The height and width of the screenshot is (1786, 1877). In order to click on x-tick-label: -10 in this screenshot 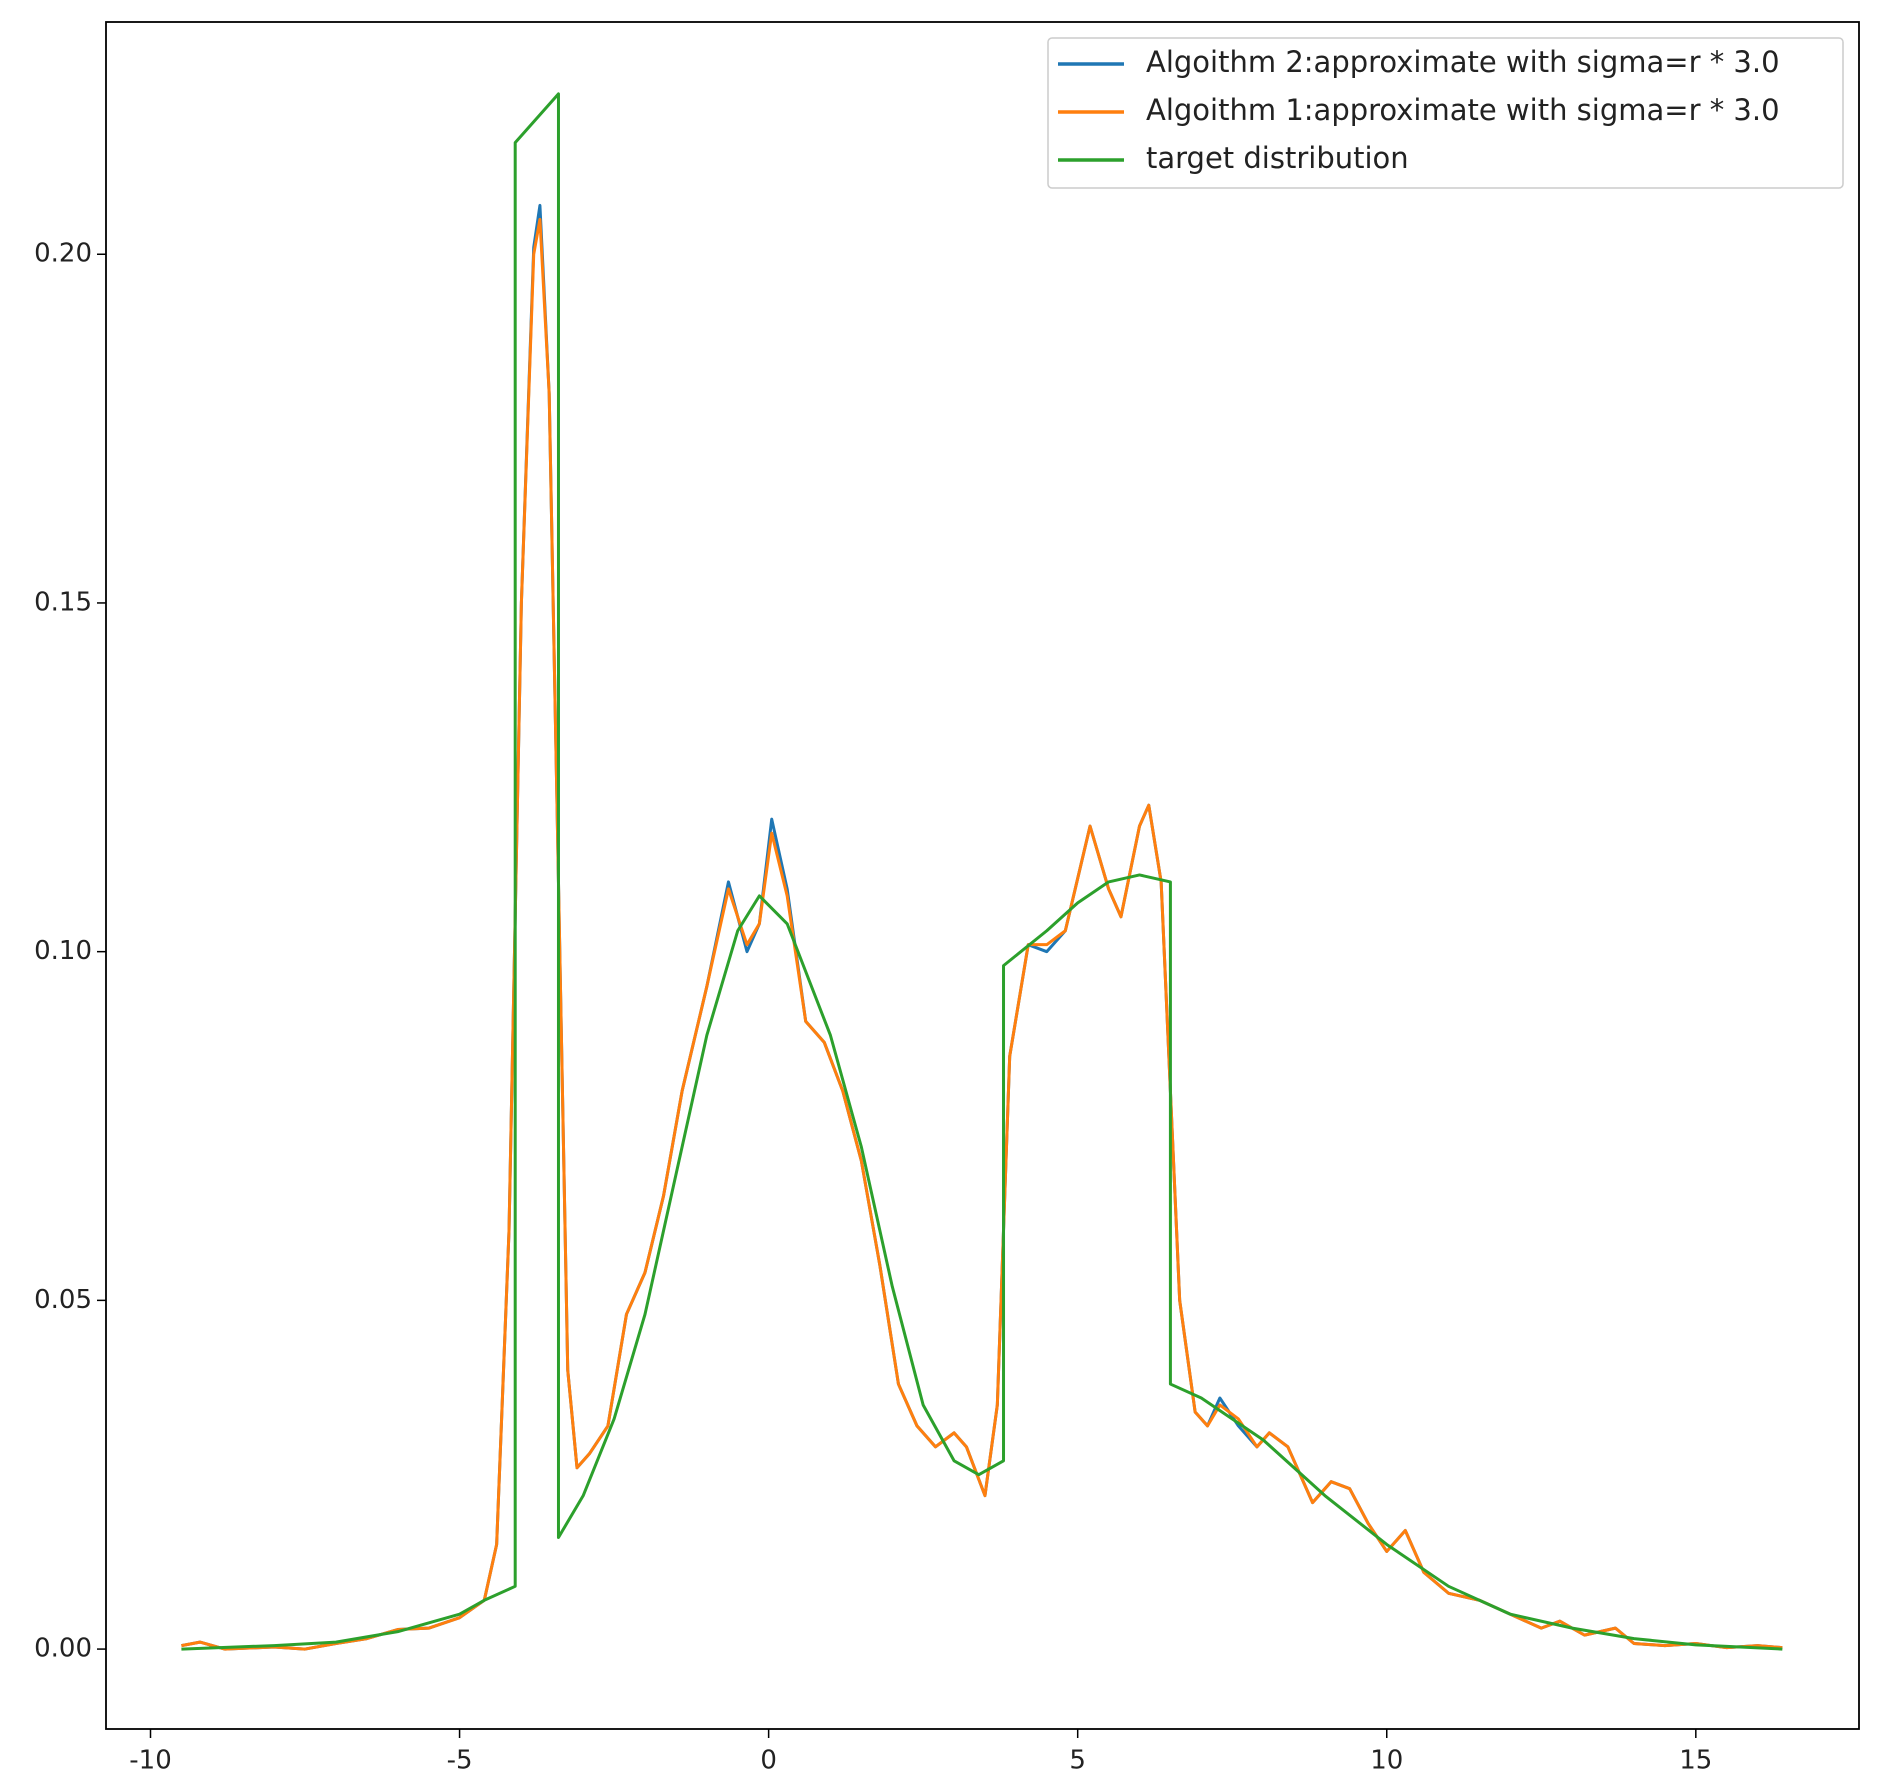, I will do `click(150, 1761)`.